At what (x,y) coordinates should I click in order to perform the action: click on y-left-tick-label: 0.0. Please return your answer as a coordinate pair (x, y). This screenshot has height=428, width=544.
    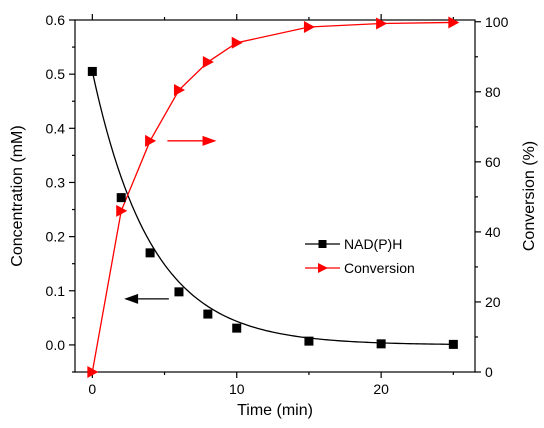
    Looking at the image, I should click on (56, 345).